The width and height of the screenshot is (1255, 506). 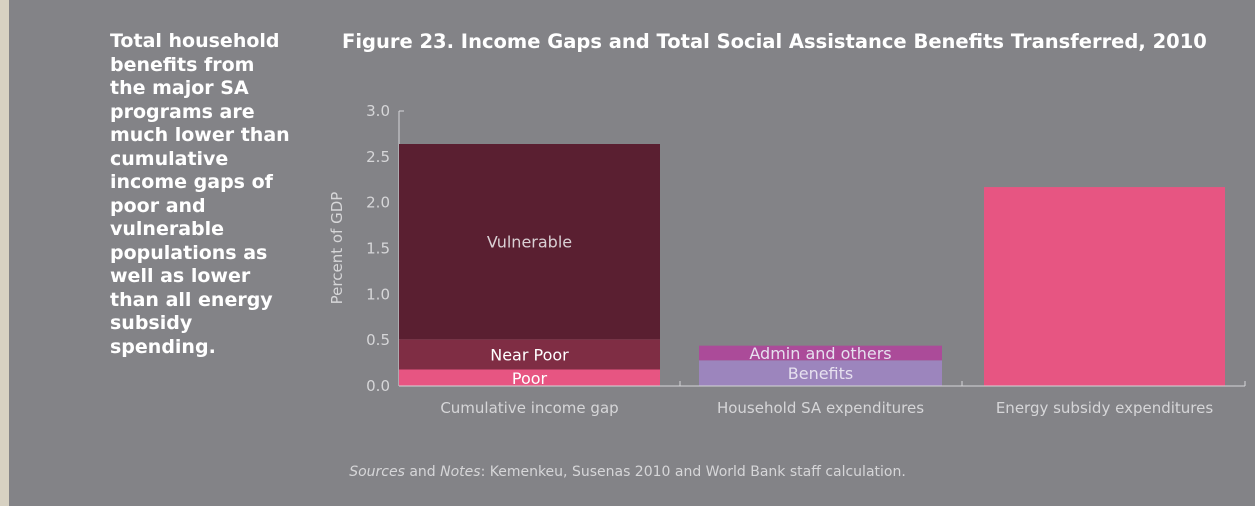 I want to click on y-tick-label: 3.0, so click(x=378, y=111).